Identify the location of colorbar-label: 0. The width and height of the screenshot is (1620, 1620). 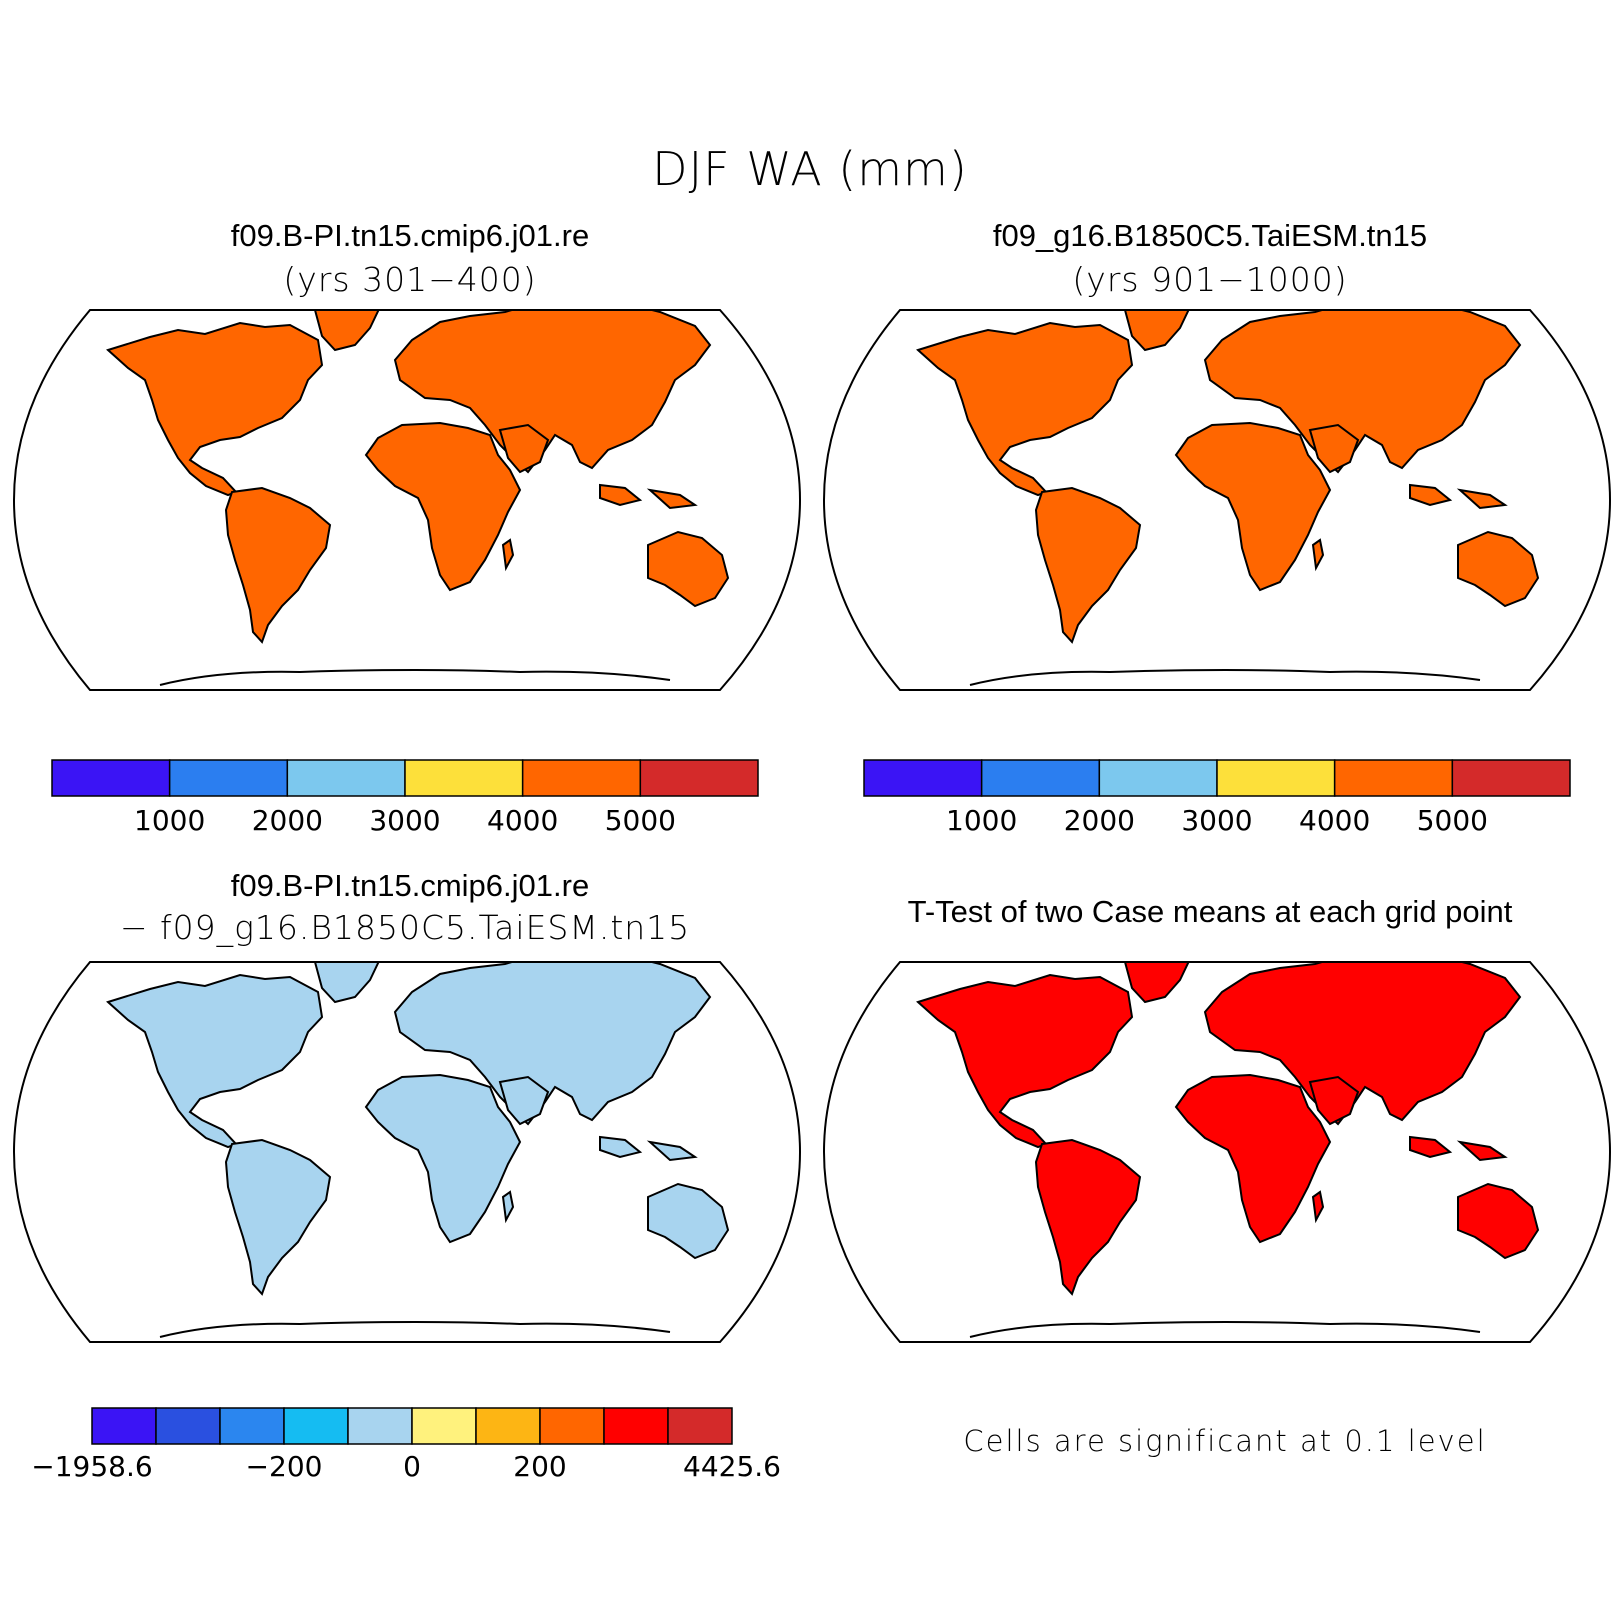
(412, 1466).